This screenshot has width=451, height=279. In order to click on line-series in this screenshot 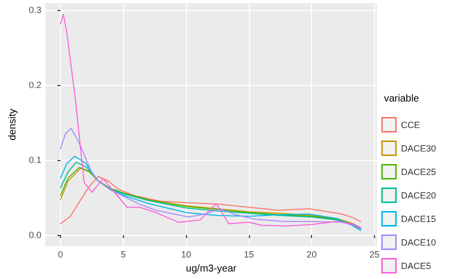, I will do `click(211, 200)`.